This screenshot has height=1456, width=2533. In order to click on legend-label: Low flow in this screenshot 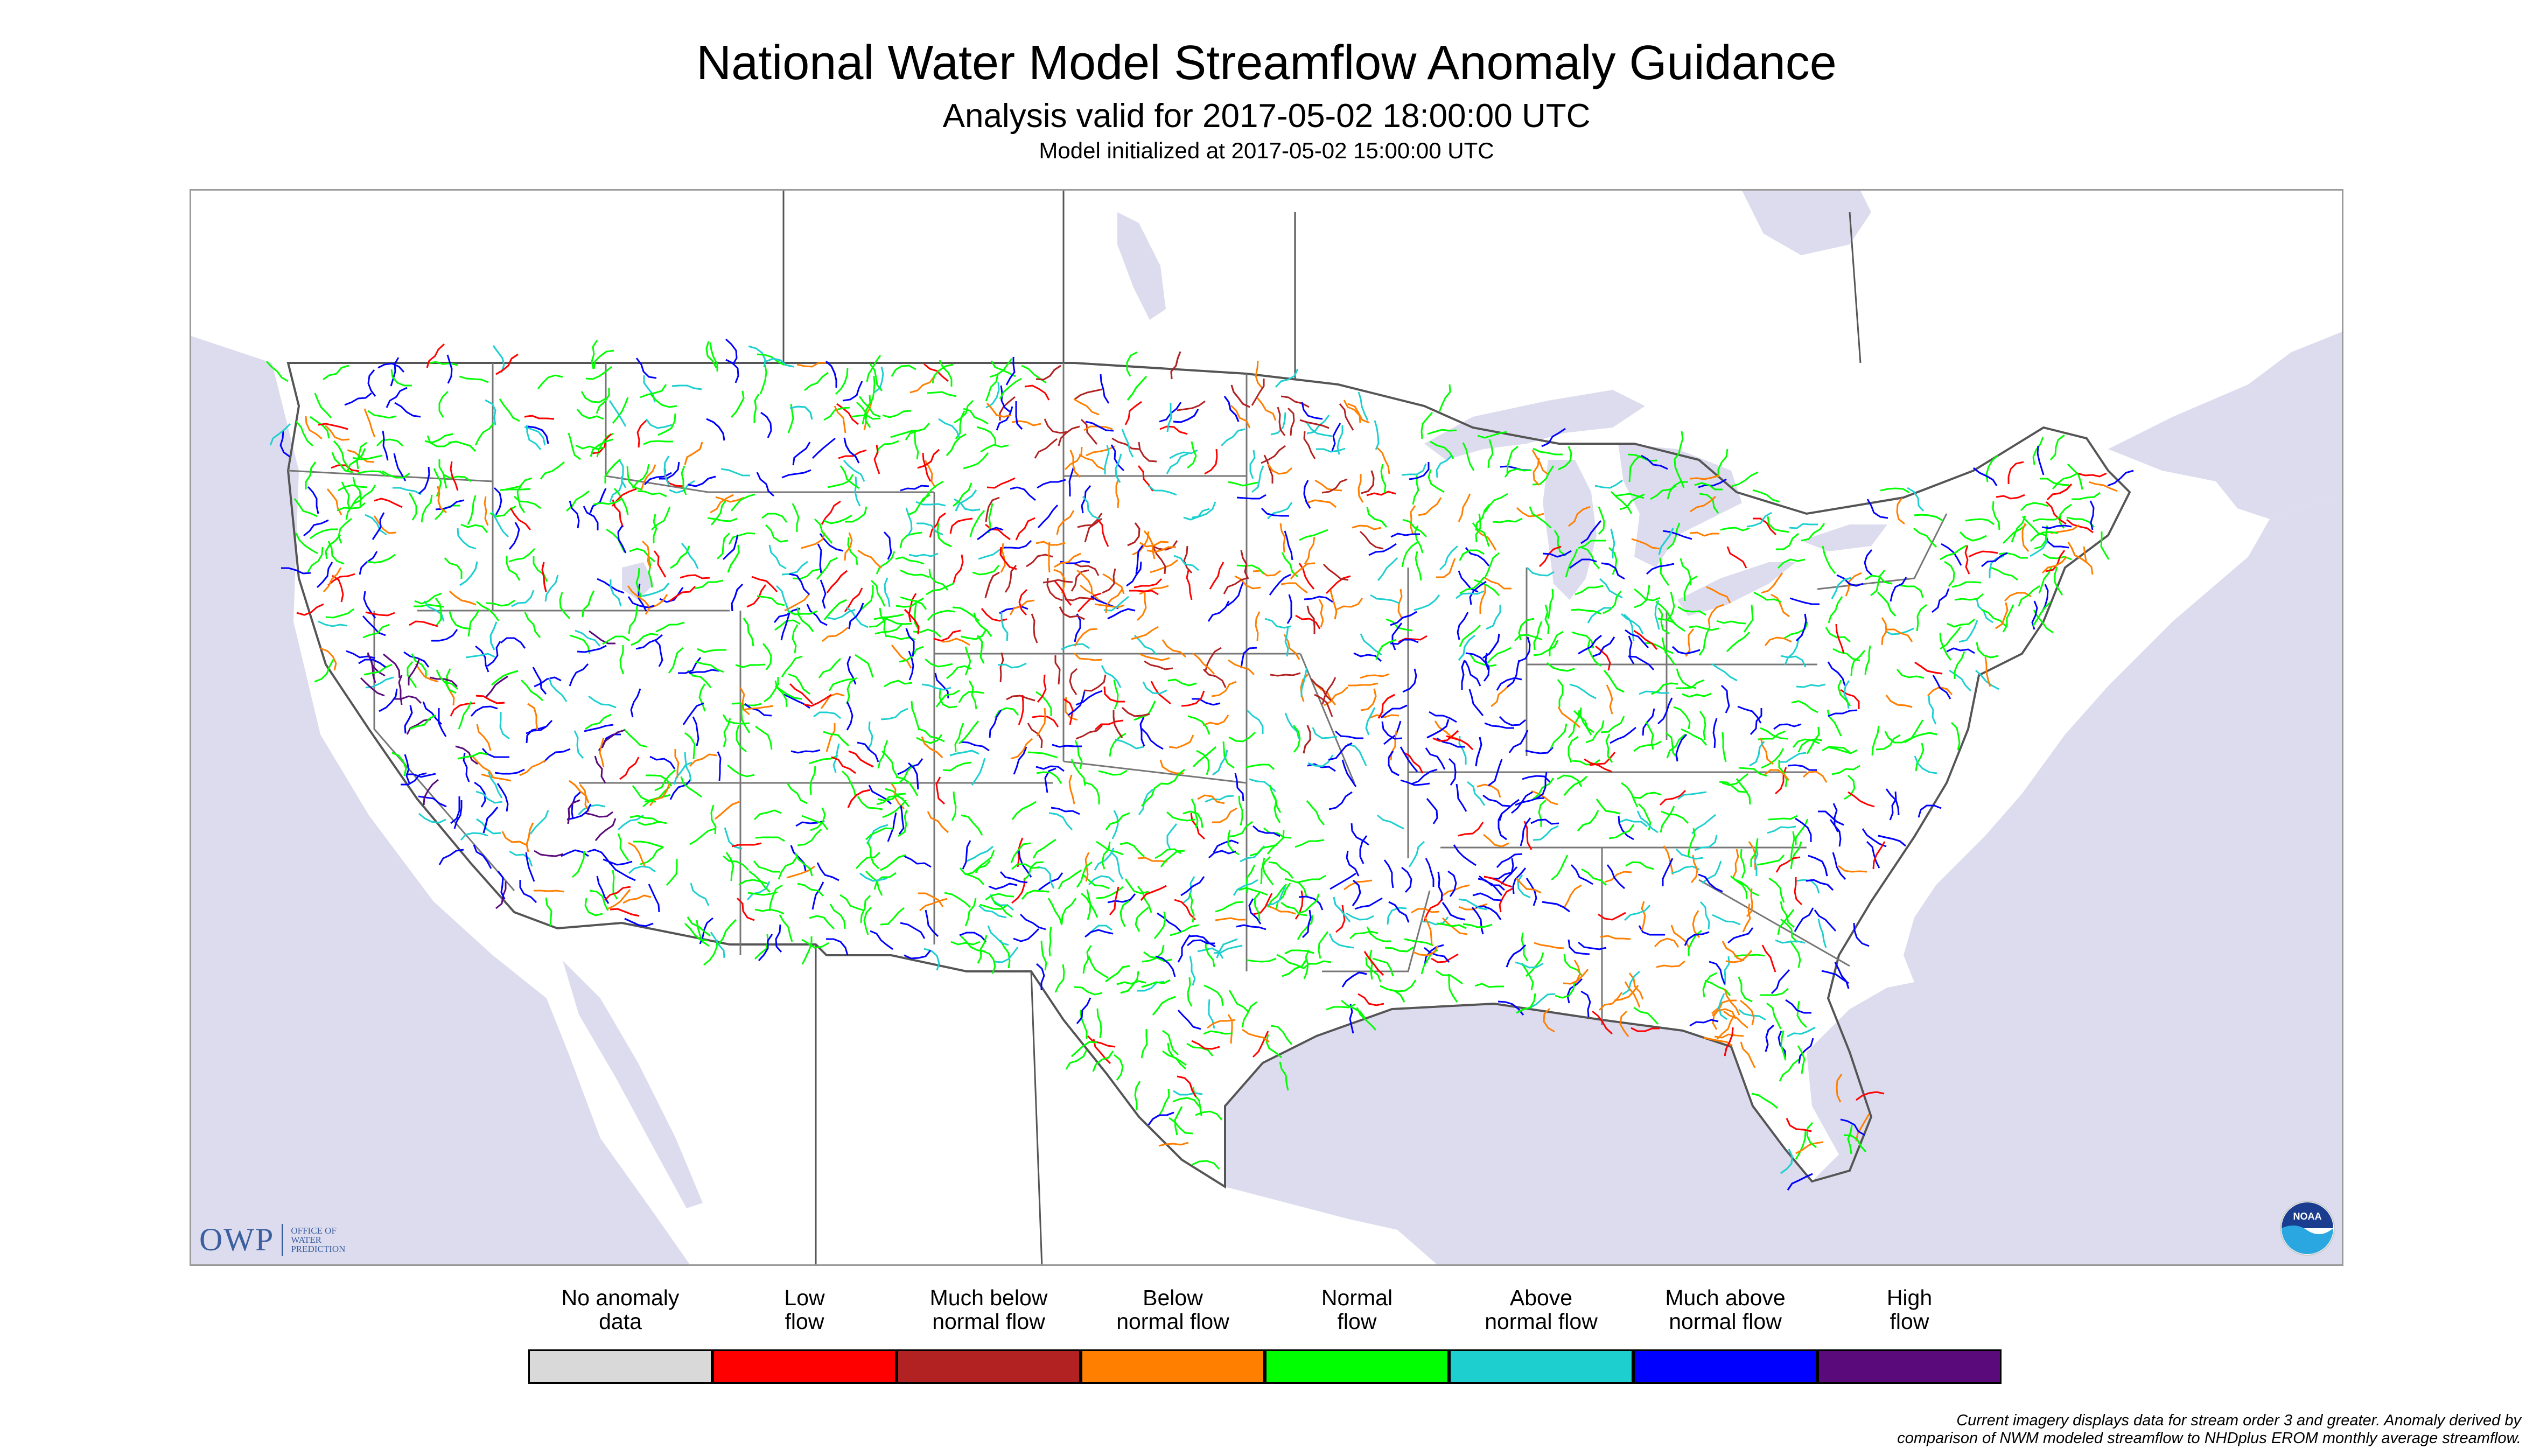, I will do `click(804, 1309)`.